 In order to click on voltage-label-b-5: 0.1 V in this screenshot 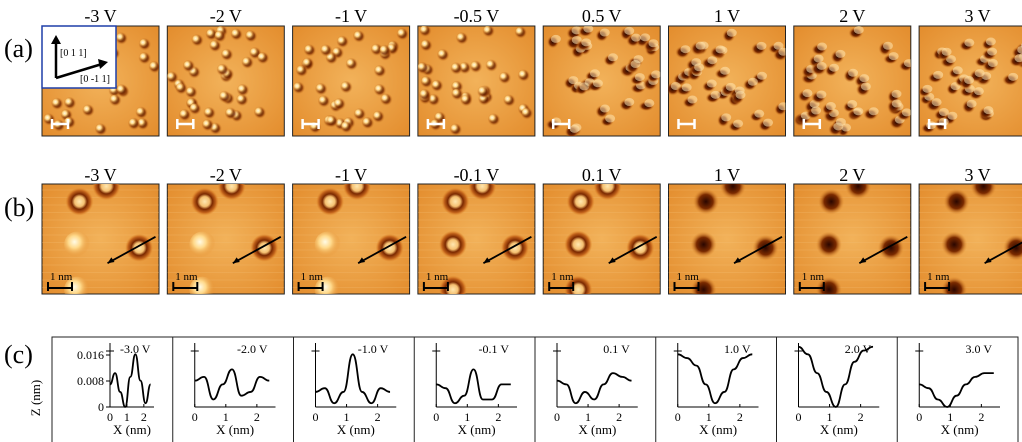, I will do `click(602, 175)`.